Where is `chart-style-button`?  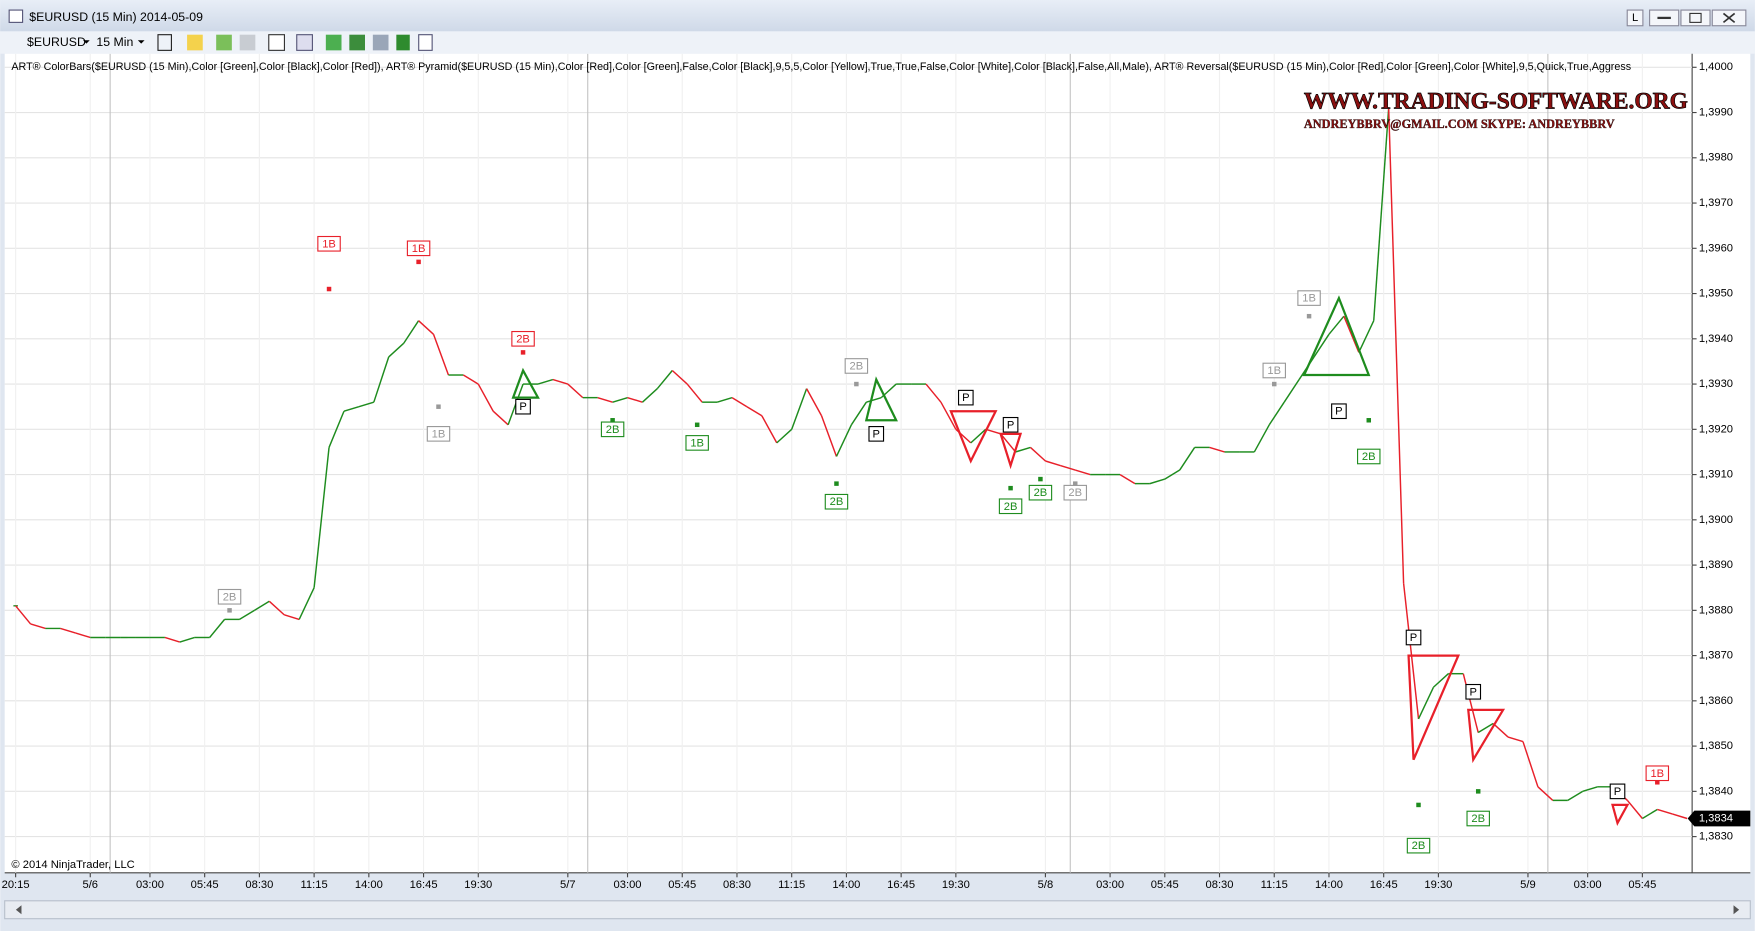
chart-style-button is located at coordinates (380, 42).